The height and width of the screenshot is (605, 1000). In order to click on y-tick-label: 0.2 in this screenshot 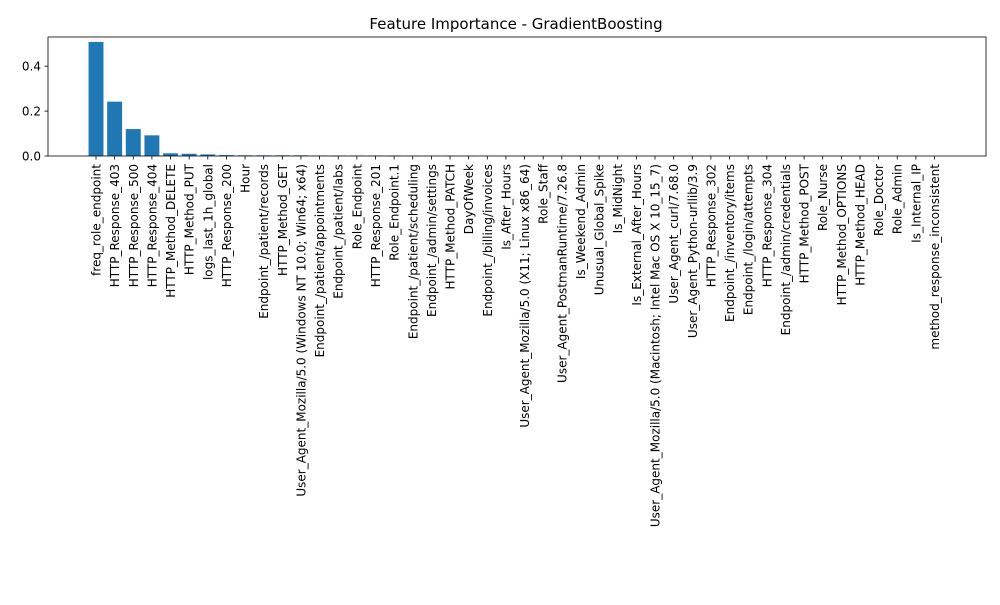, I will do `click(31, 112)`.